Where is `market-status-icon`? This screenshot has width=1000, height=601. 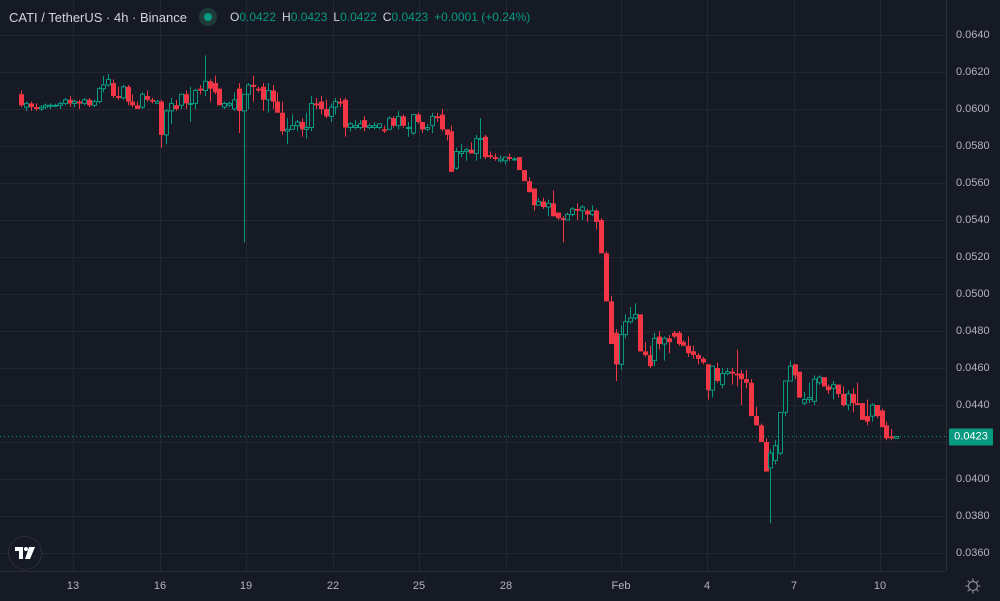 market-status-icon is located at coordinates (207, 17).